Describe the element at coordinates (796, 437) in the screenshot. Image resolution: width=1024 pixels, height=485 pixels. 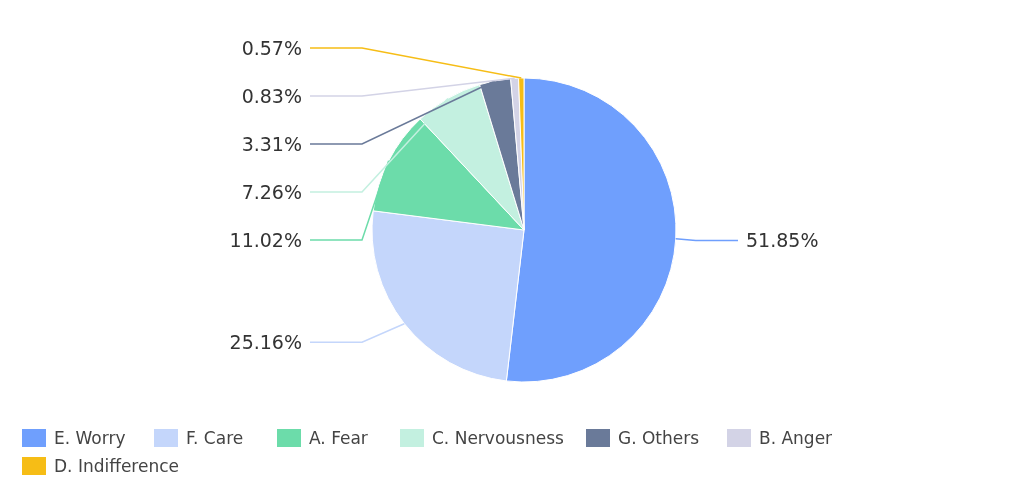
I see `legend-label: B. Anger` at that location.